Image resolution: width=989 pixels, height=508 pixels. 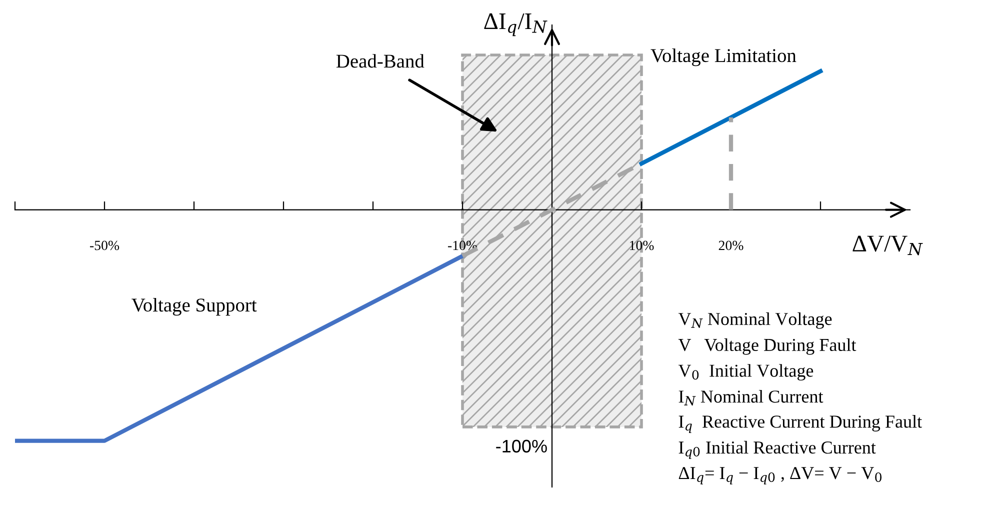 What do you see at coordinates (767, 346) in the screenshot?
I see `annotation: V Voltage During Fault` at bounding box center [767, 346].